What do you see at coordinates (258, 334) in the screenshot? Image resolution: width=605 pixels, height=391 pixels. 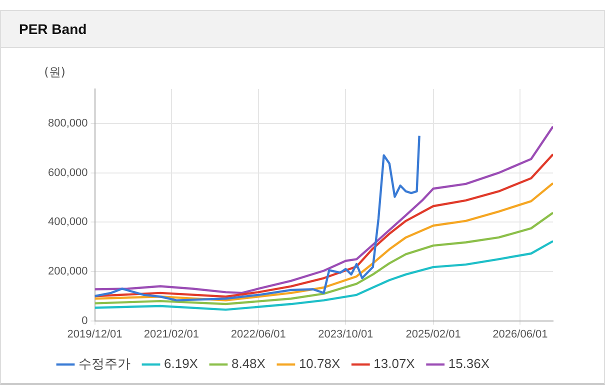 I see `x-tick-label: 2022/06/01` at bounding box center [258, 334].